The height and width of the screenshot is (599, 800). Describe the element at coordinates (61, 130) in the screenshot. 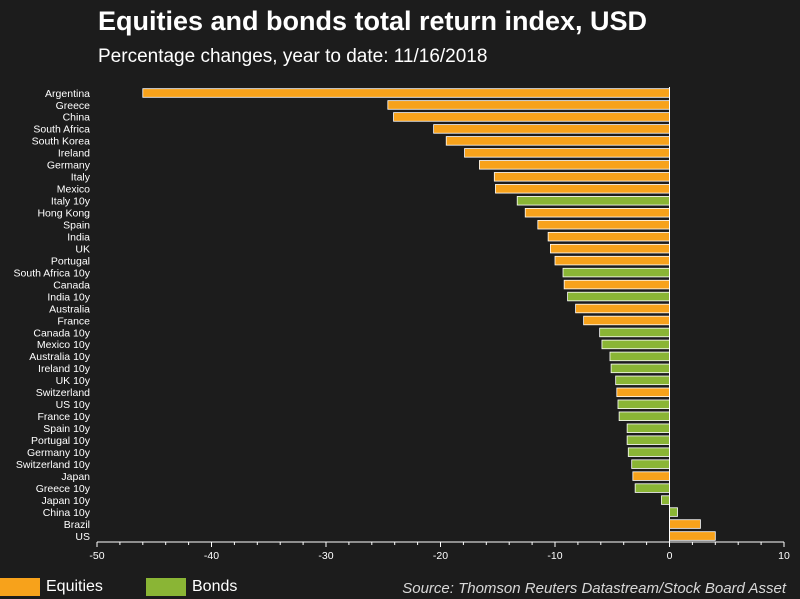

I see `category-label: South Africa` at that location.